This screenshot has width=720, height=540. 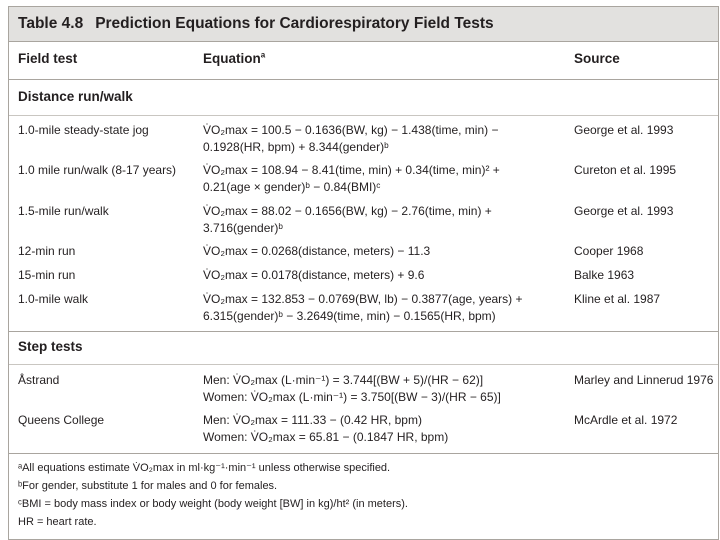 What do you see at coordinates (363, 99) in the screenshot?
I see `section-distance: Distance run/walk` at bounding box center [363, 99].